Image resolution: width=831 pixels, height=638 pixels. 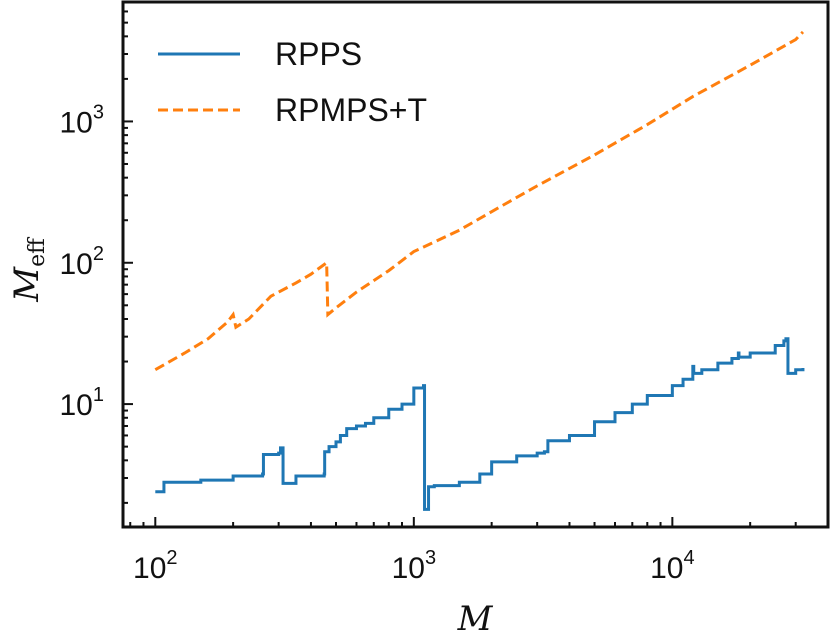 I want to click on x-axis: 10² 10³ 10⁴, so click(x=479, y=551).